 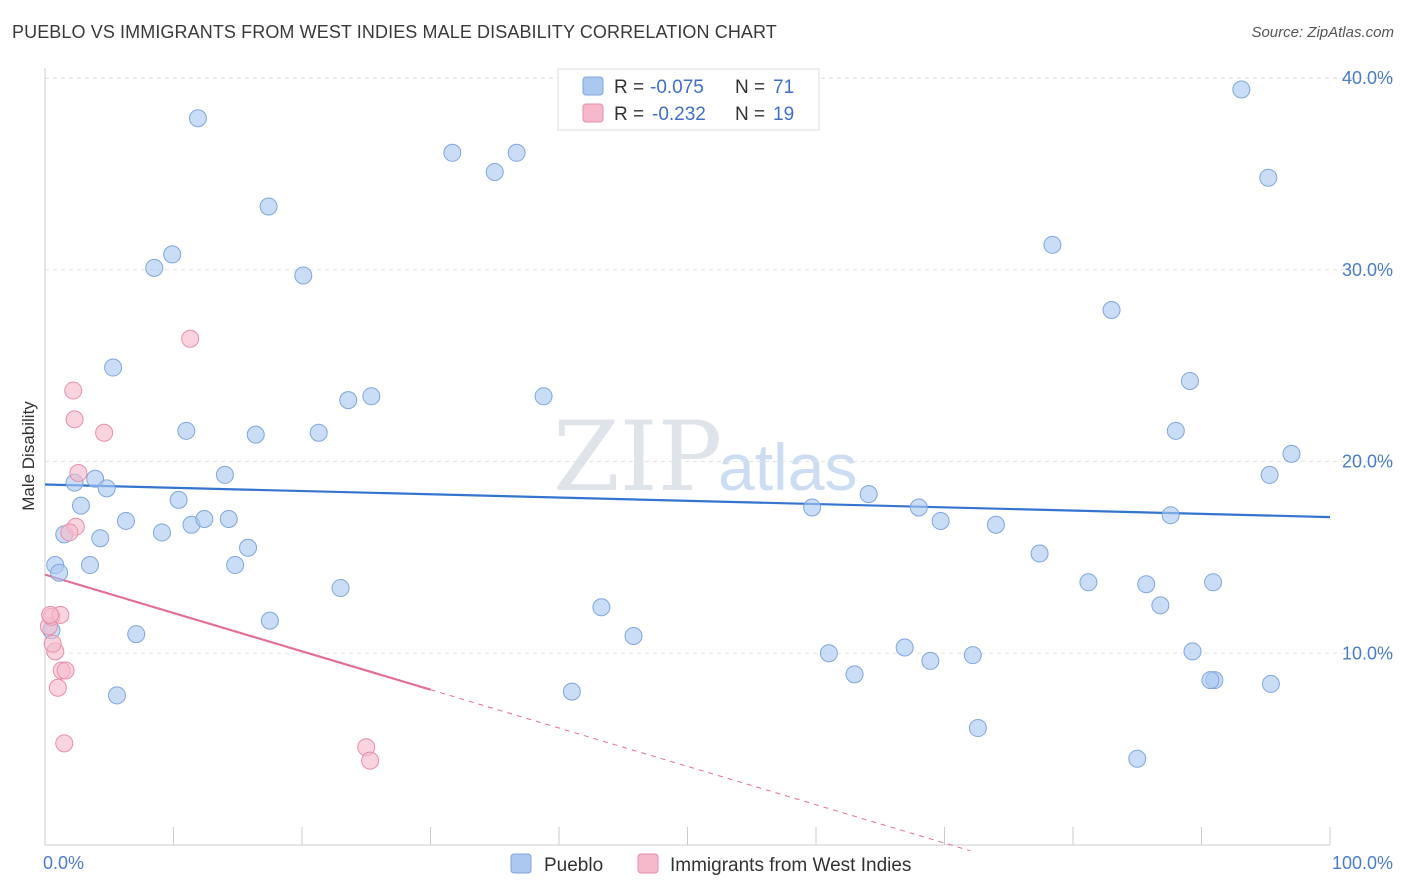 I want to click on x-tick-labels: 0.0% 100.0%, so click(x=718, y=863).